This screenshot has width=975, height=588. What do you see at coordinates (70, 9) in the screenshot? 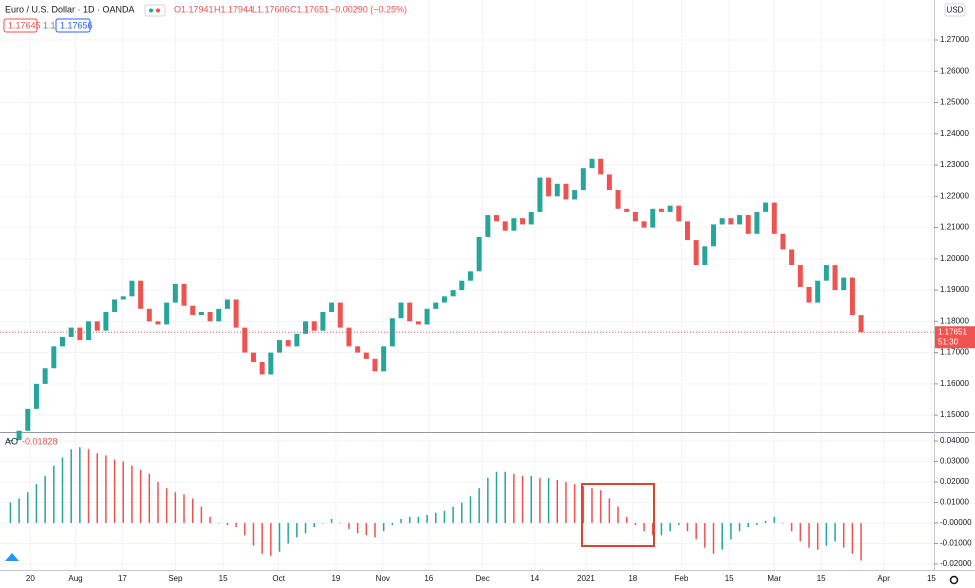
I see `symbol-title: Euro / U.S. Dollar · 1D · OANDA` at bounding box center [70, 9].